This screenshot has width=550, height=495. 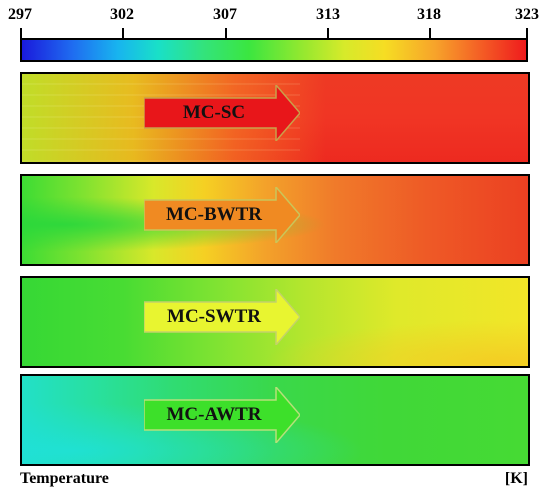 What do you see at coordinates (214, 112) in the screenshot?
I see `arrow-label-mc-sc: MC-SC` at bounding box center [214, 112].